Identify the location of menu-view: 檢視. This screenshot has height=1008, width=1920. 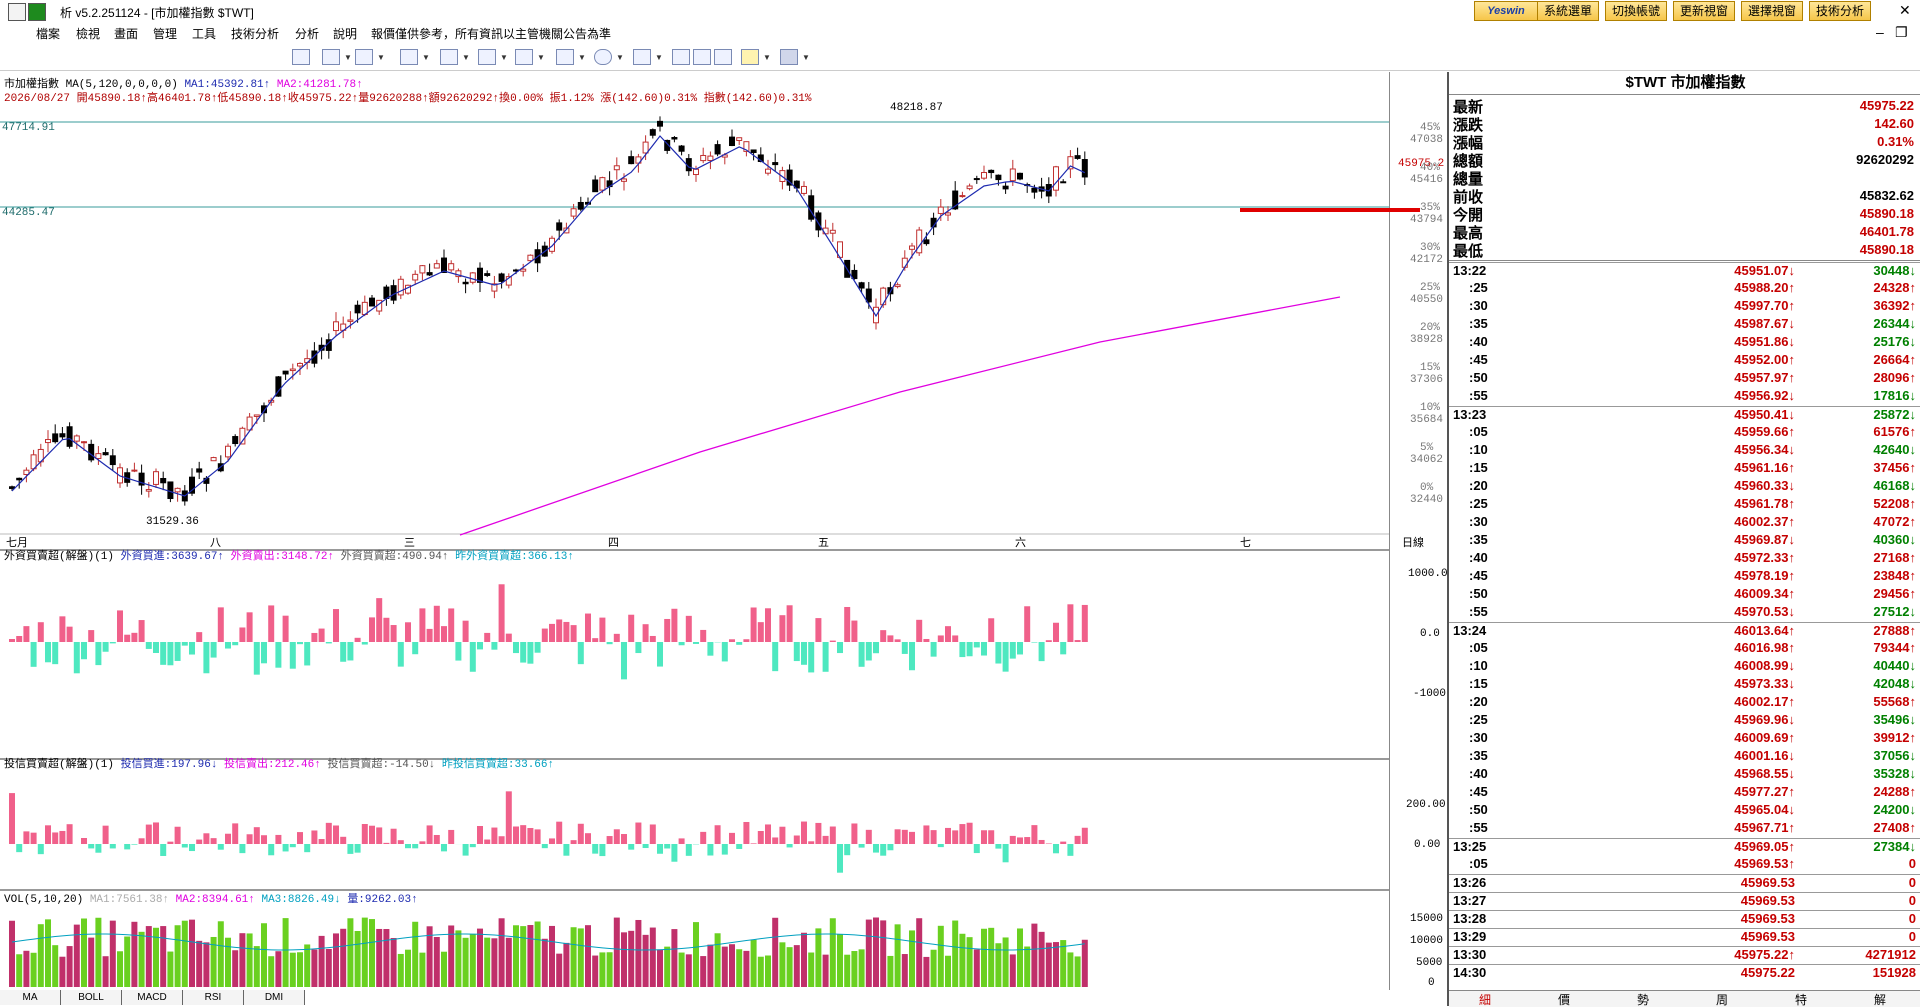
(88, 33).